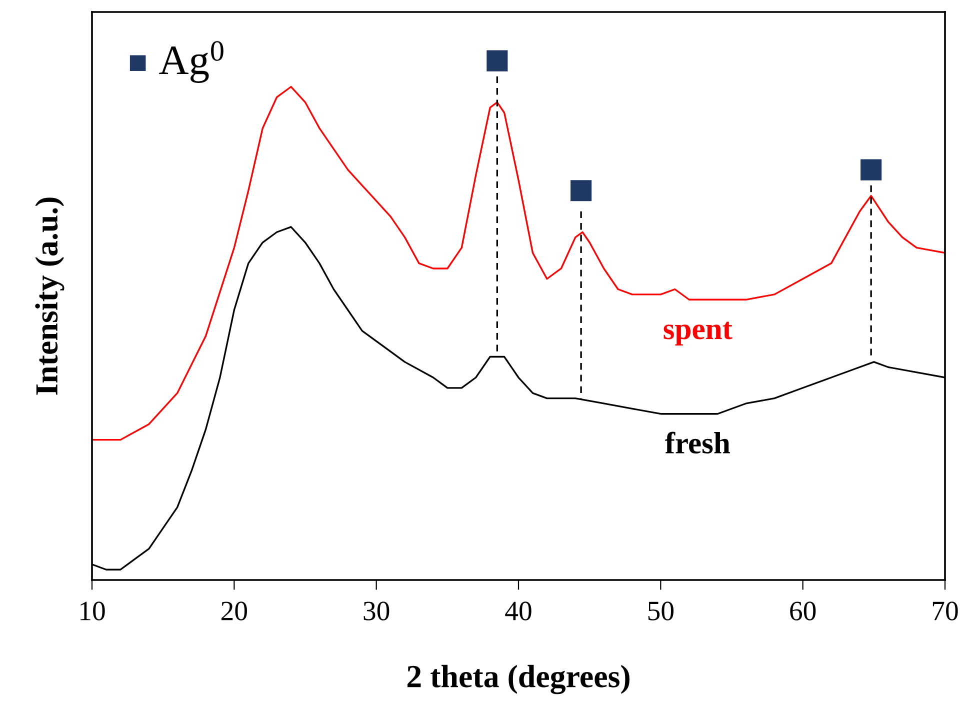 Image resolution: width=967 pixels, height=704 pixels. What do you see at coordinates (697, 443) in the screenshot?
I see `annotation: fresh` at bounding box center [697, 443].